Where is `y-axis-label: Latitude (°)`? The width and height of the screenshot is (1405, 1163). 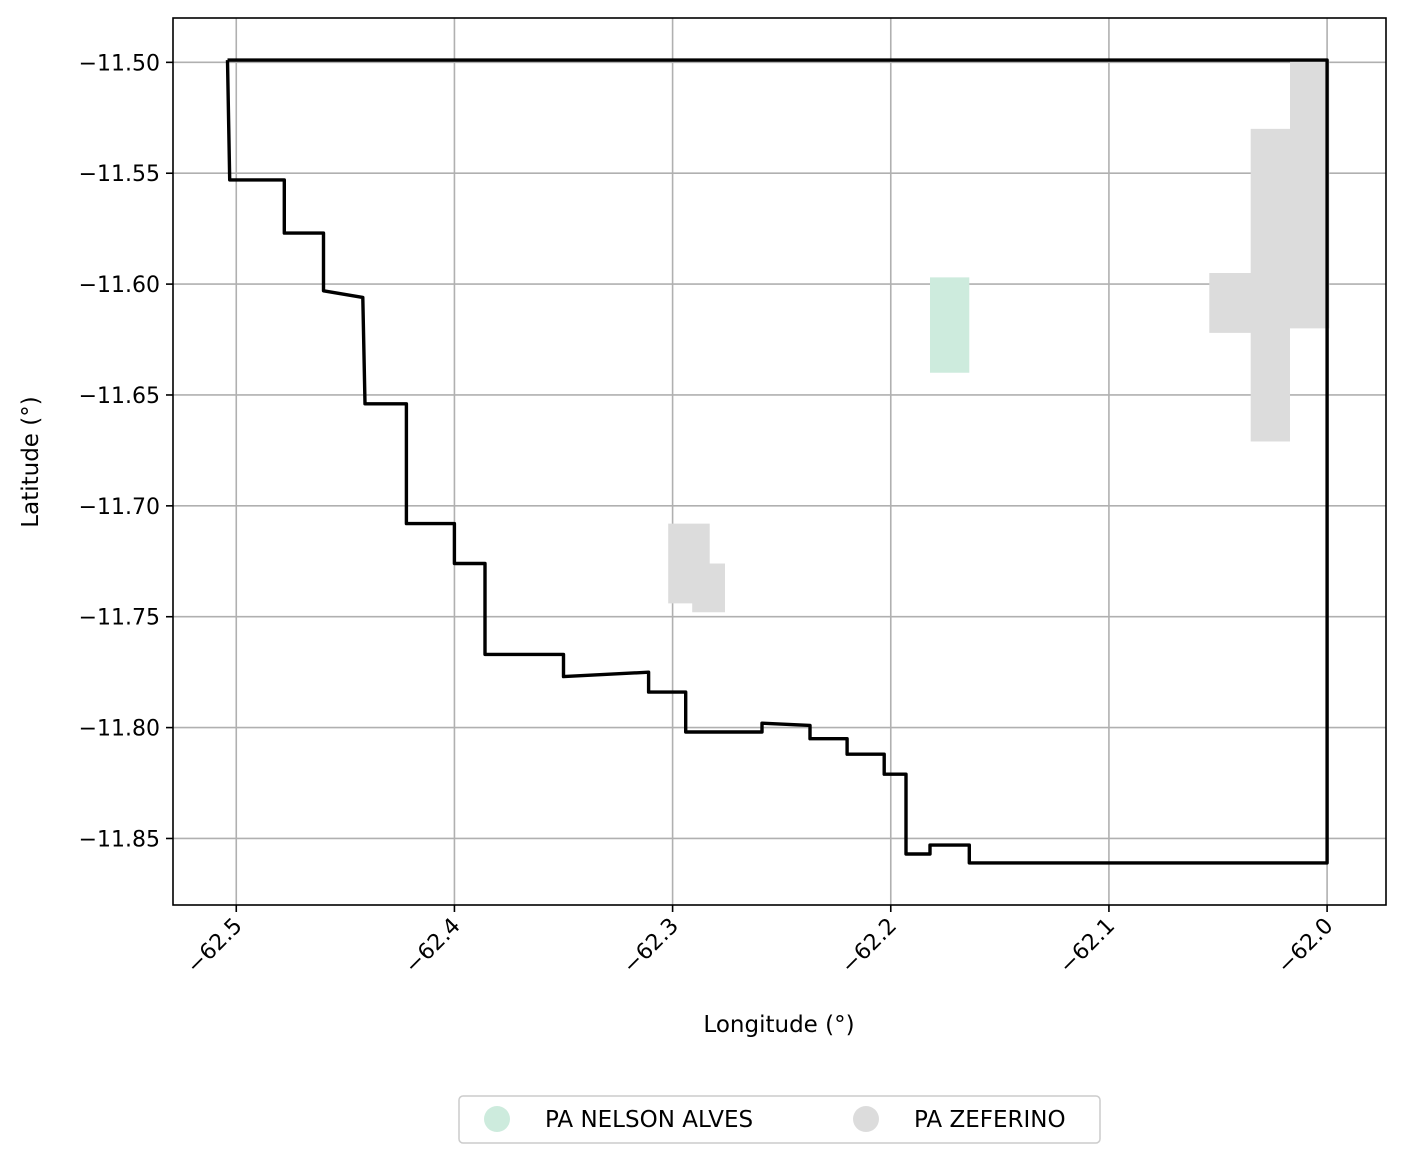 y-axis-label: Latitude (°) is located at coordinates (31, 461).